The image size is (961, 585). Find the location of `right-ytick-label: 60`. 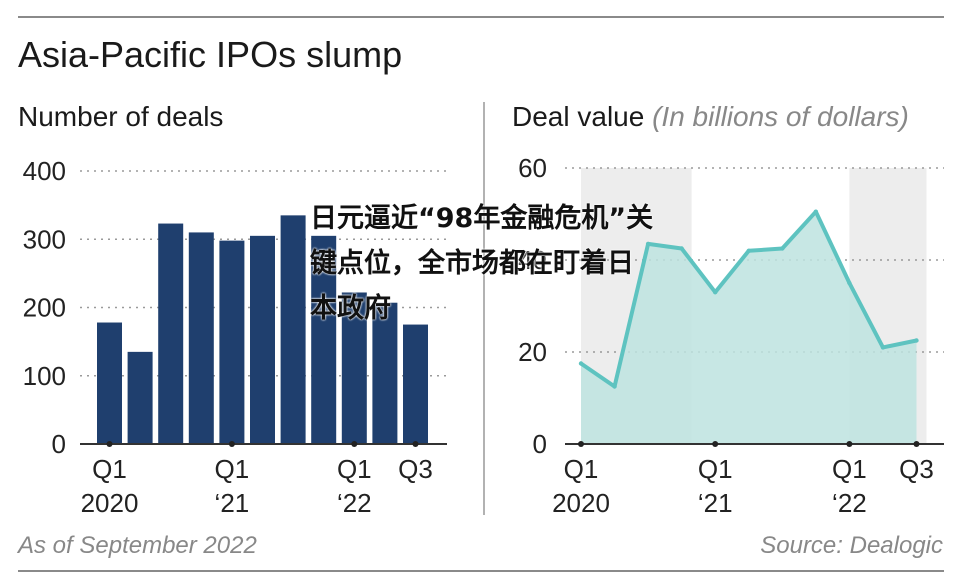

right-ytick-label: 60 is located at coordinates (532, 168).